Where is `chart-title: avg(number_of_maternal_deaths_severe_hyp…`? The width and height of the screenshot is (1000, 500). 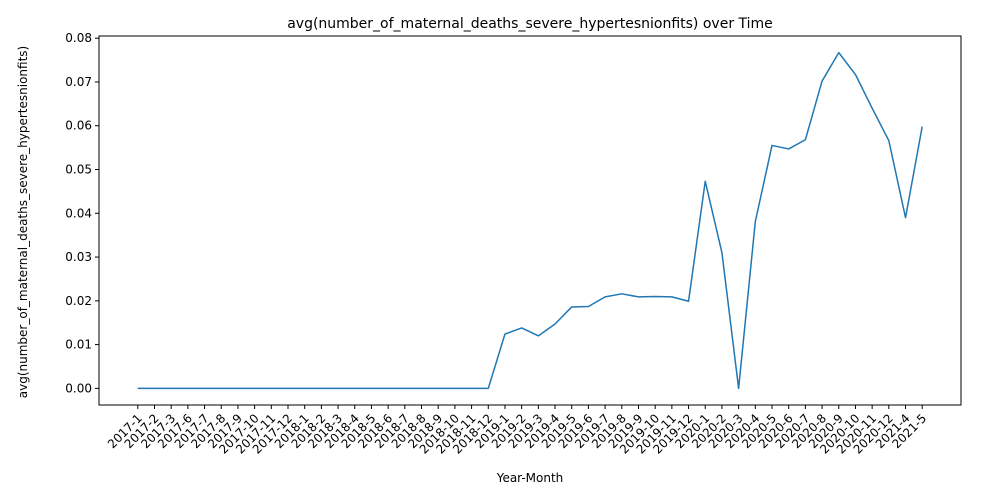
chart-title: avg(number_of_maternal_deaths_severe_hyp… is located at coordinates (530, 24).